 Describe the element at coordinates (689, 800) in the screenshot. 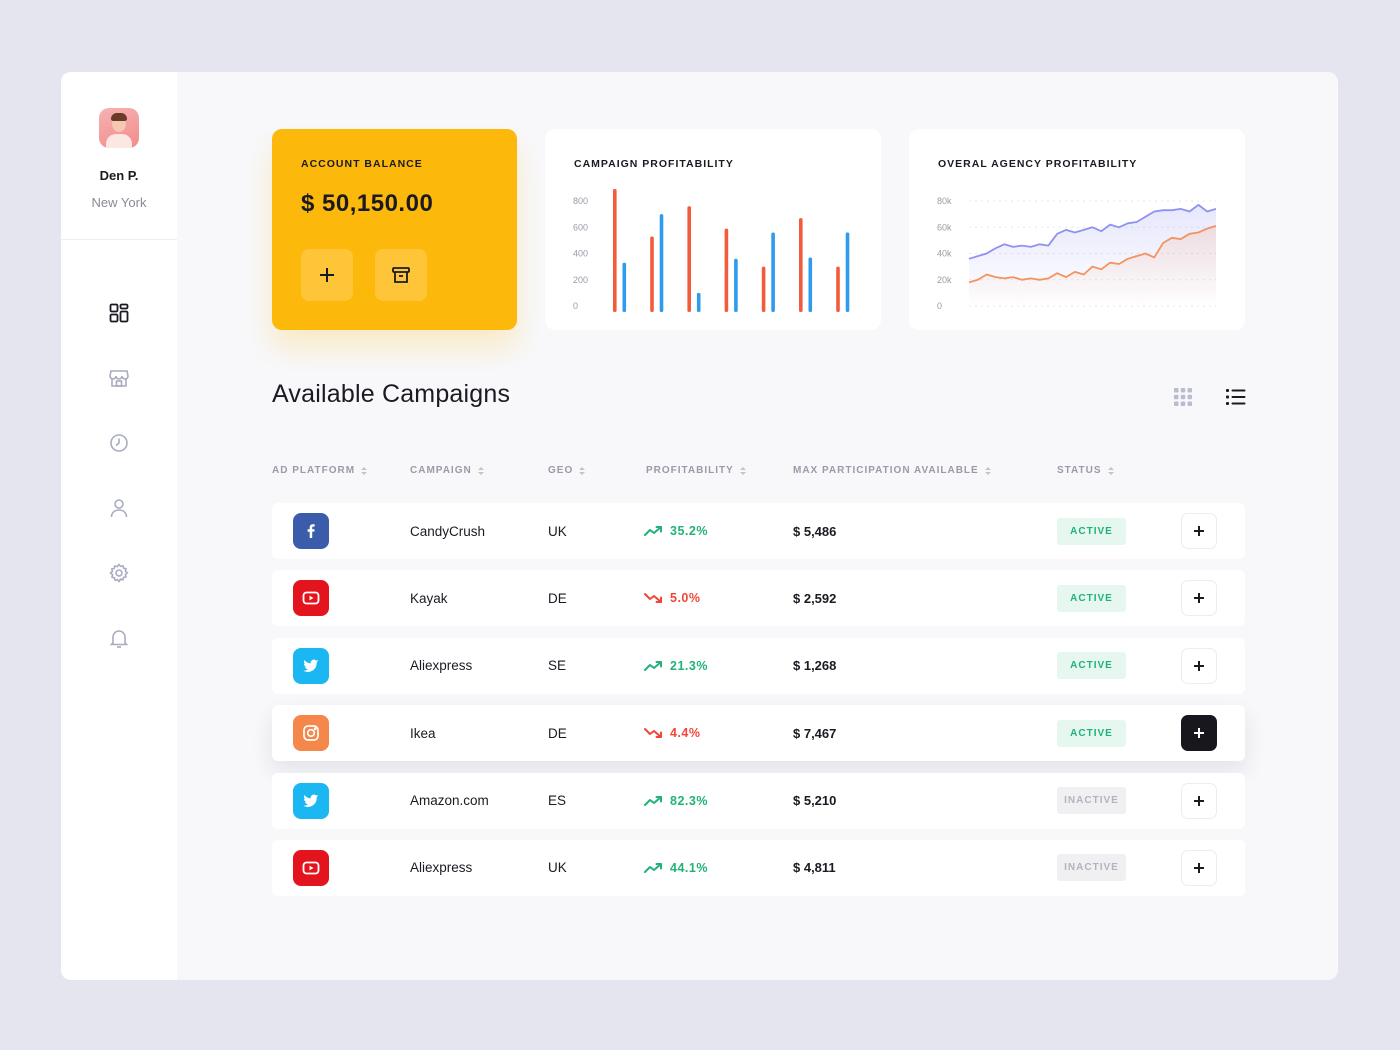

I see `profitability-value: 82.3%` at that location.